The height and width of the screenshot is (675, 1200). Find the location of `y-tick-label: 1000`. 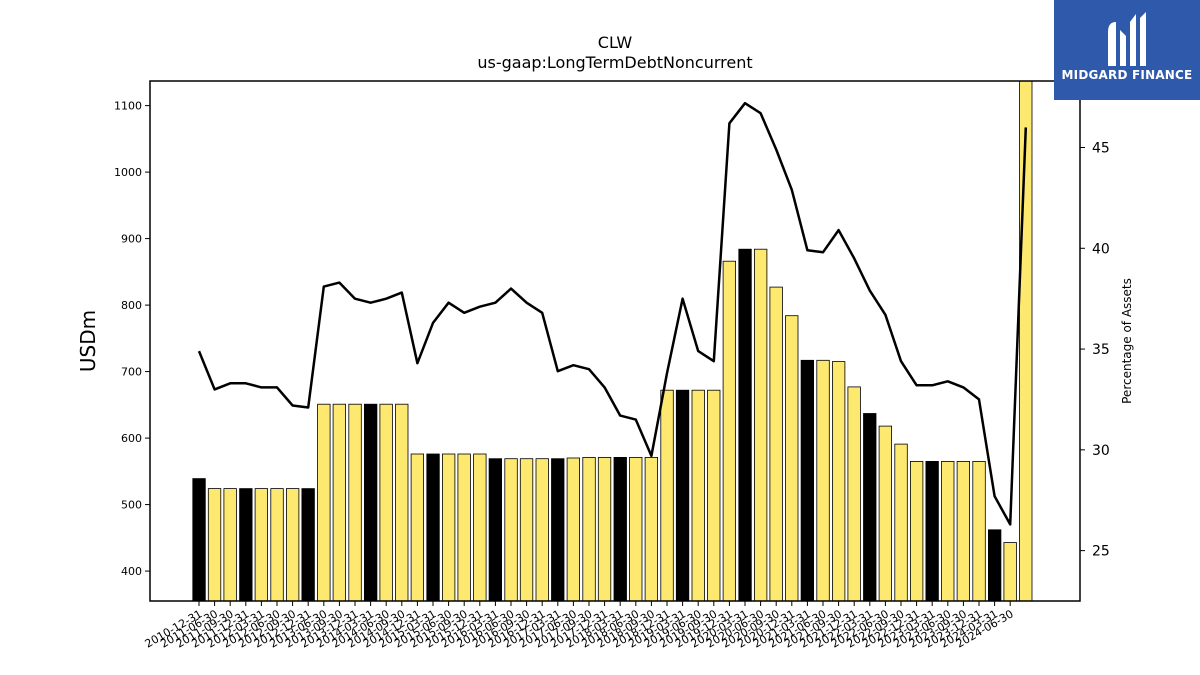

y-tick-label: 1000 is located at coordinates (128, 172).